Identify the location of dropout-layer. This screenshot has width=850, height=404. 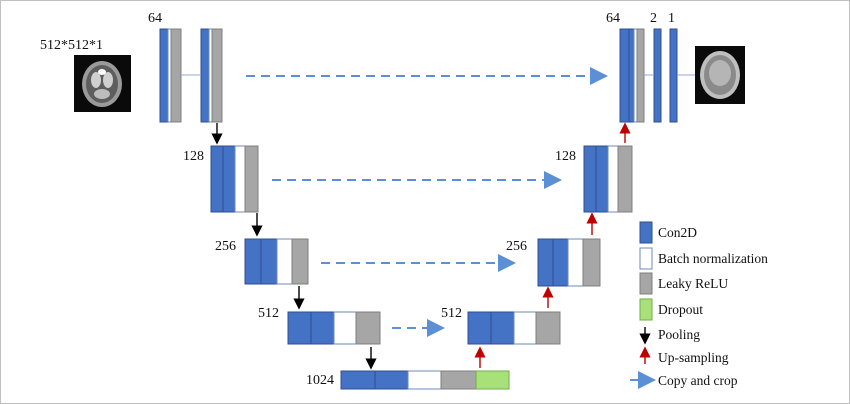
(492, 380).